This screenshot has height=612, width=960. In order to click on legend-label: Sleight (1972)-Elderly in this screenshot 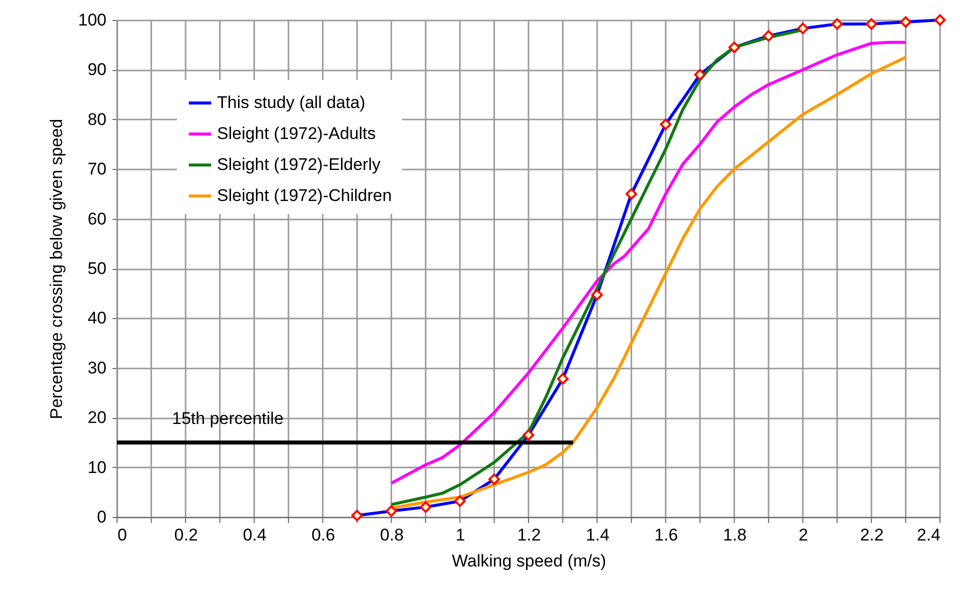, I will do `click(299, 164)`.